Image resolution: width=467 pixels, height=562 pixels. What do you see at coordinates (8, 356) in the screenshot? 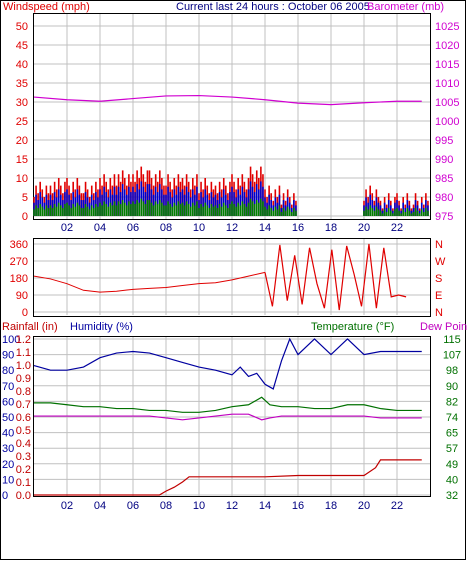
I see `humidity-tick-label: 90` at bounding box center [8, 356].